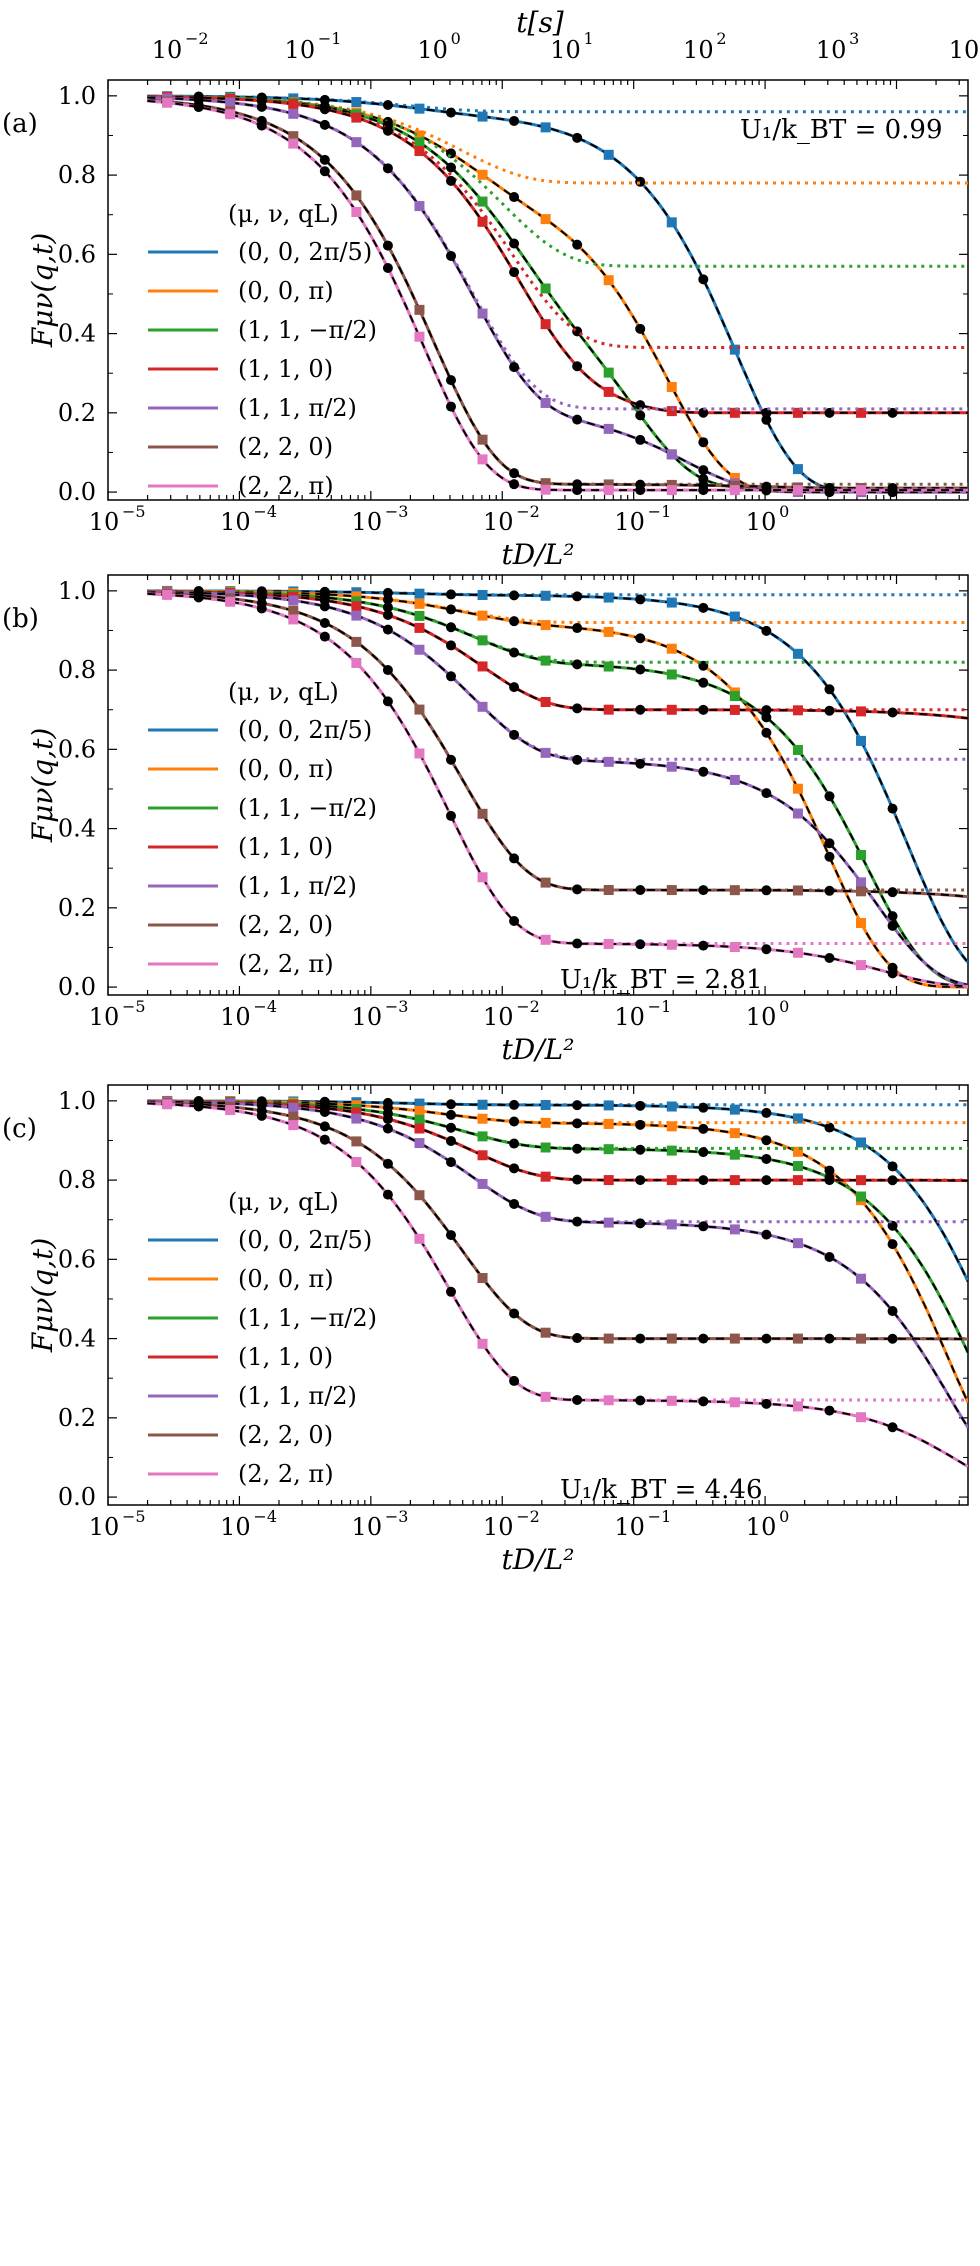 The height and width of the screenshot is (2266, 980). What do you see at coordinates (557, 1281) in the screenshot?
I see `plot-area` at bounding box center [557, 1281].